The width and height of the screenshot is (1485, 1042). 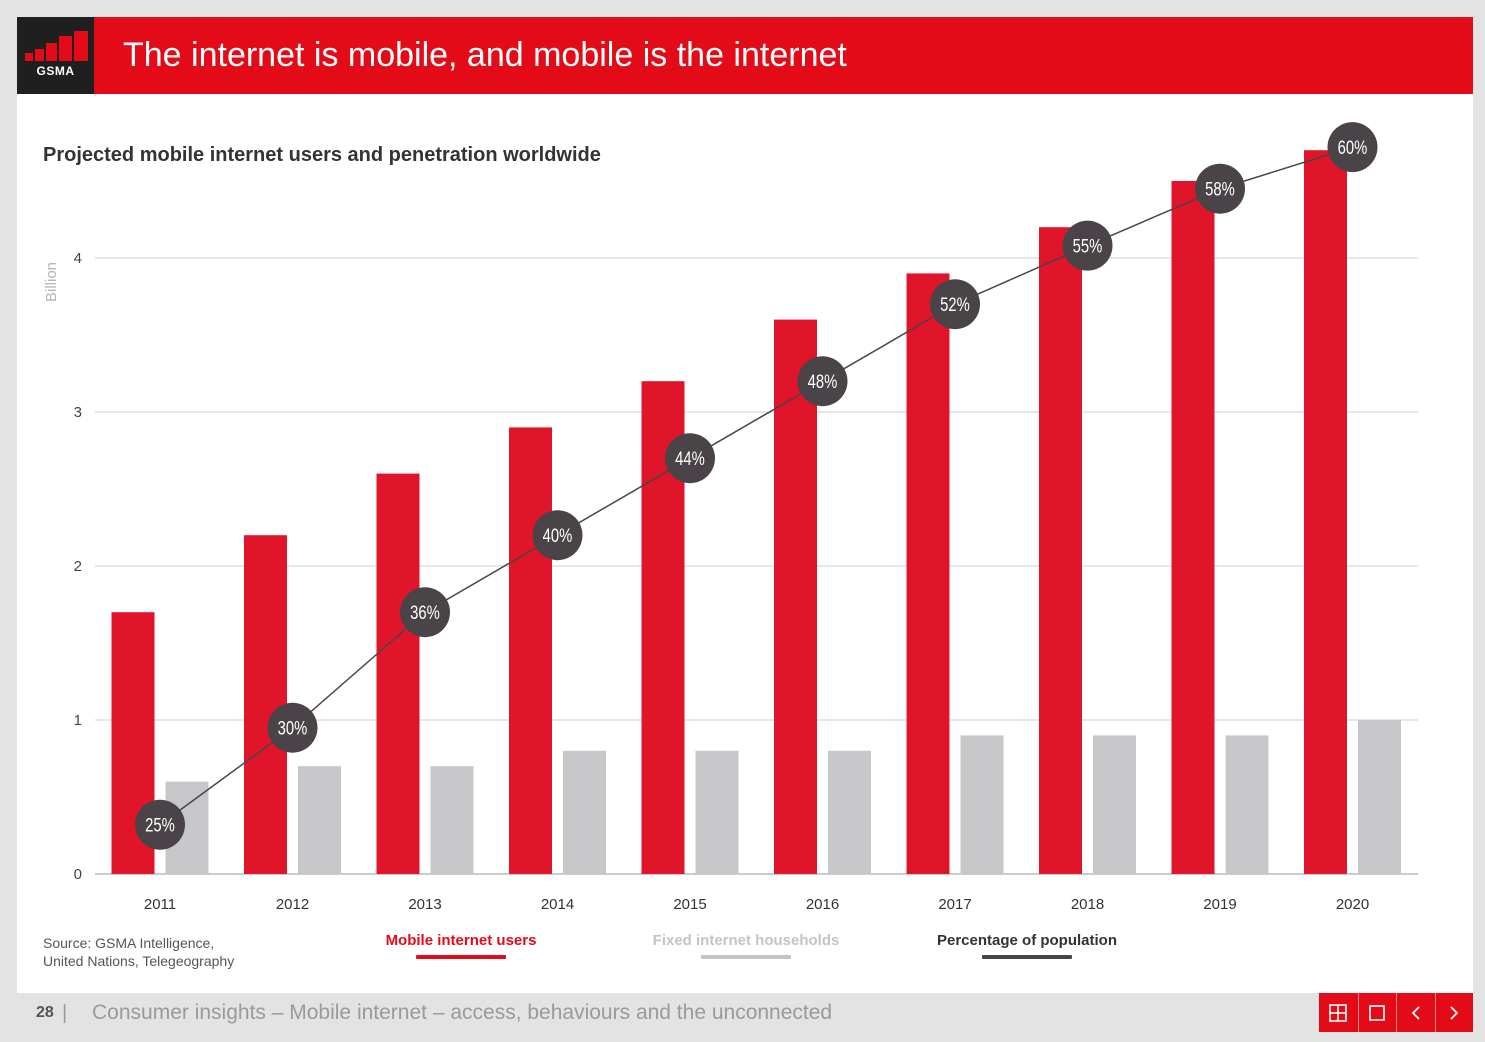 What do you see at coordinates (1352, 904) in the screenshot?
I see `x-tick-label: 2020` at bounding box center [1352, 904].